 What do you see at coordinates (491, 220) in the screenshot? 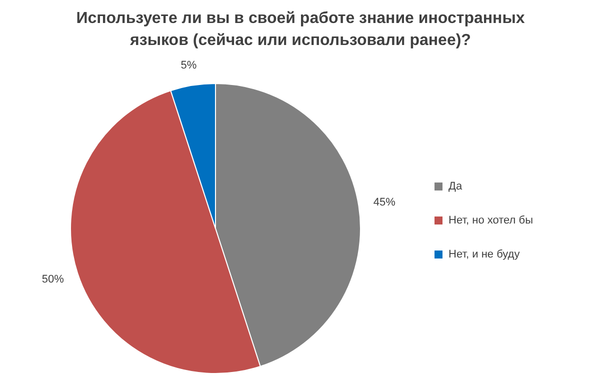
I see `legend-label: Нет, но хотел бы` at bounding box center [491, 220].